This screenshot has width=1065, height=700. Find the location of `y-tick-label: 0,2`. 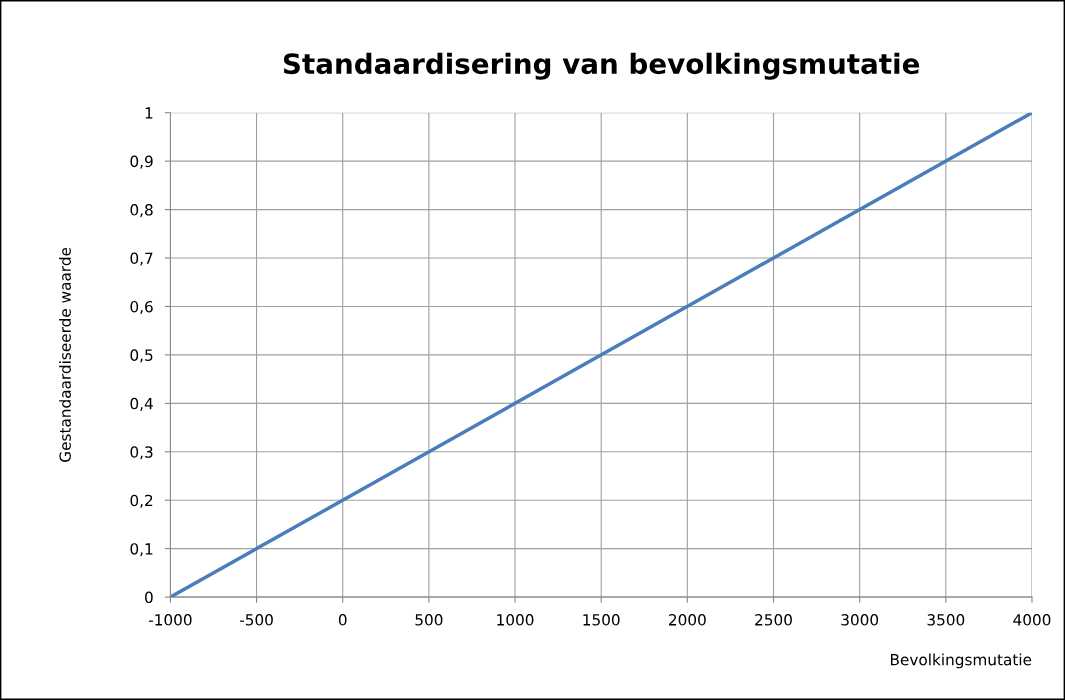

y-tick-label: 0,2 is located at coordinates (141, 501).